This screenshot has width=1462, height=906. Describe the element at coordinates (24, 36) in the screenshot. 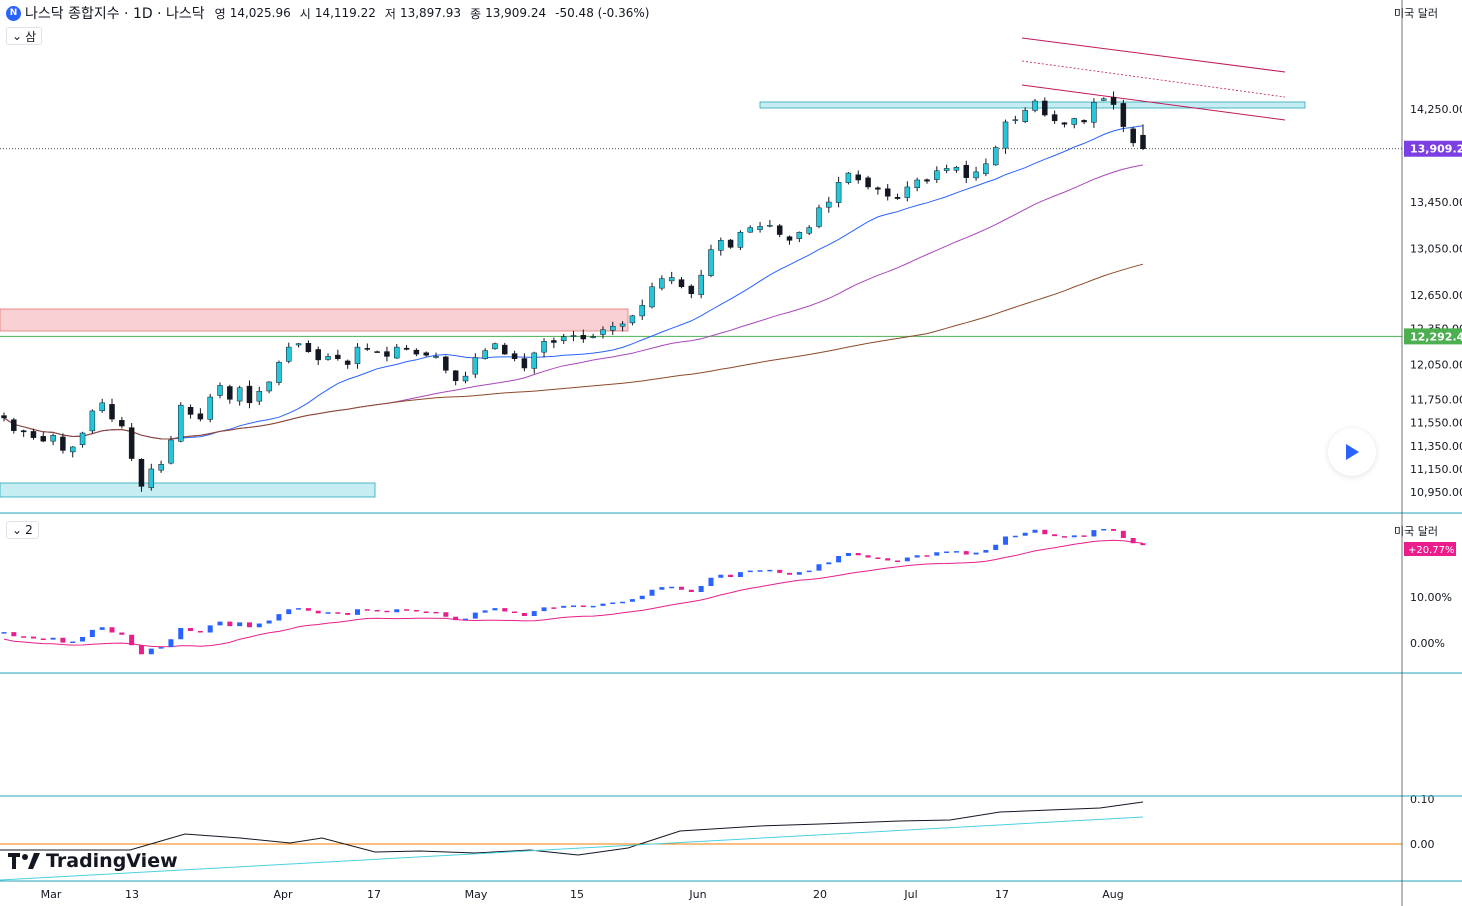

I see `pane1-toggle-button: ⌄ 삼` at that location.